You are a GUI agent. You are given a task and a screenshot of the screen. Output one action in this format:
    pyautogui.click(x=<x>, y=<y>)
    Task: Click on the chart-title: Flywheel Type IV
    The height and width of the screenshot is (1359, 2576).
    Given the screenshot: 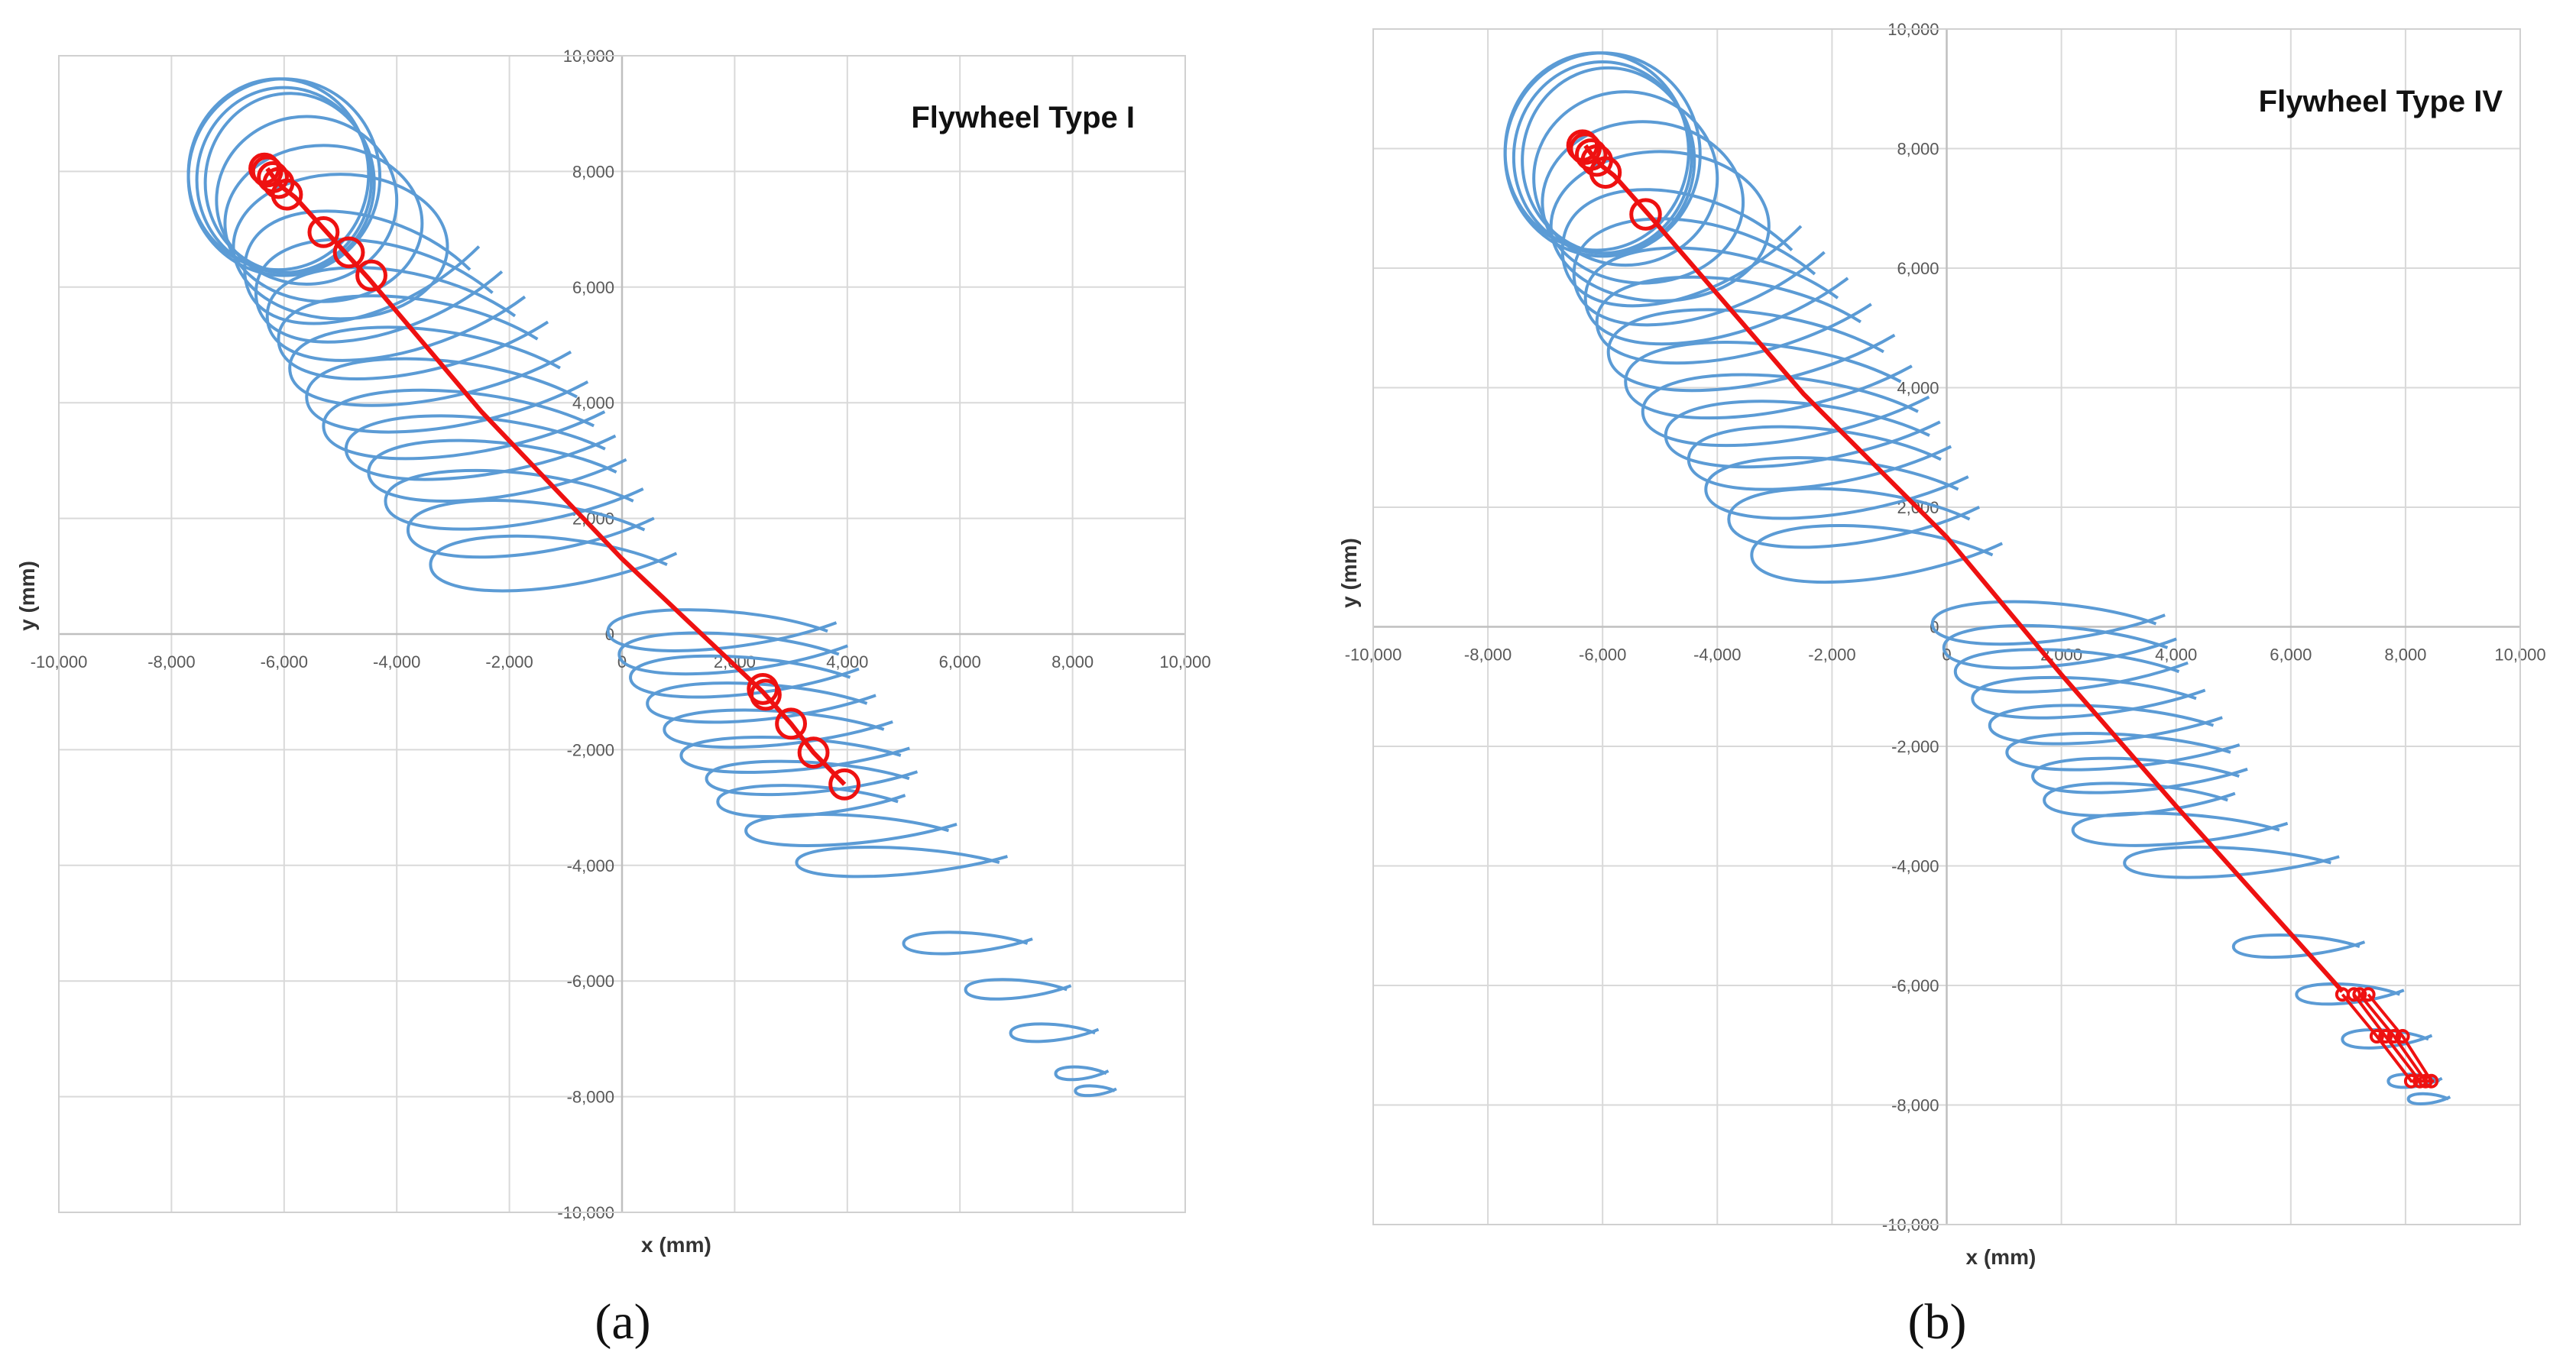 What is the action you would take?
    pyautogui.click(x=2381, y=101)
    